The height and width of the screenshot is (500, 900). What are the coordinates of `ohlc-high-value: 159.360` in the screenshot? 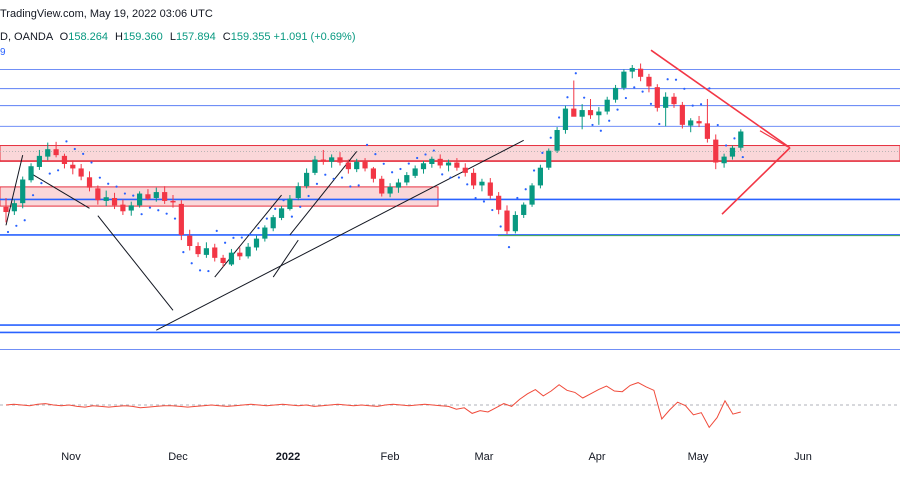 It's located at (142, 37).